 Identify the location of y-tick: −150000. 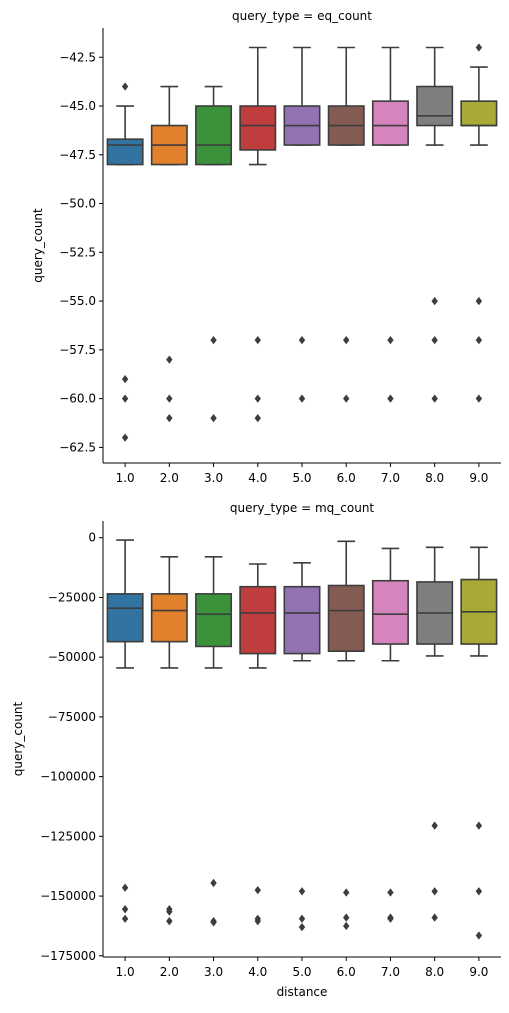
(71, 896).